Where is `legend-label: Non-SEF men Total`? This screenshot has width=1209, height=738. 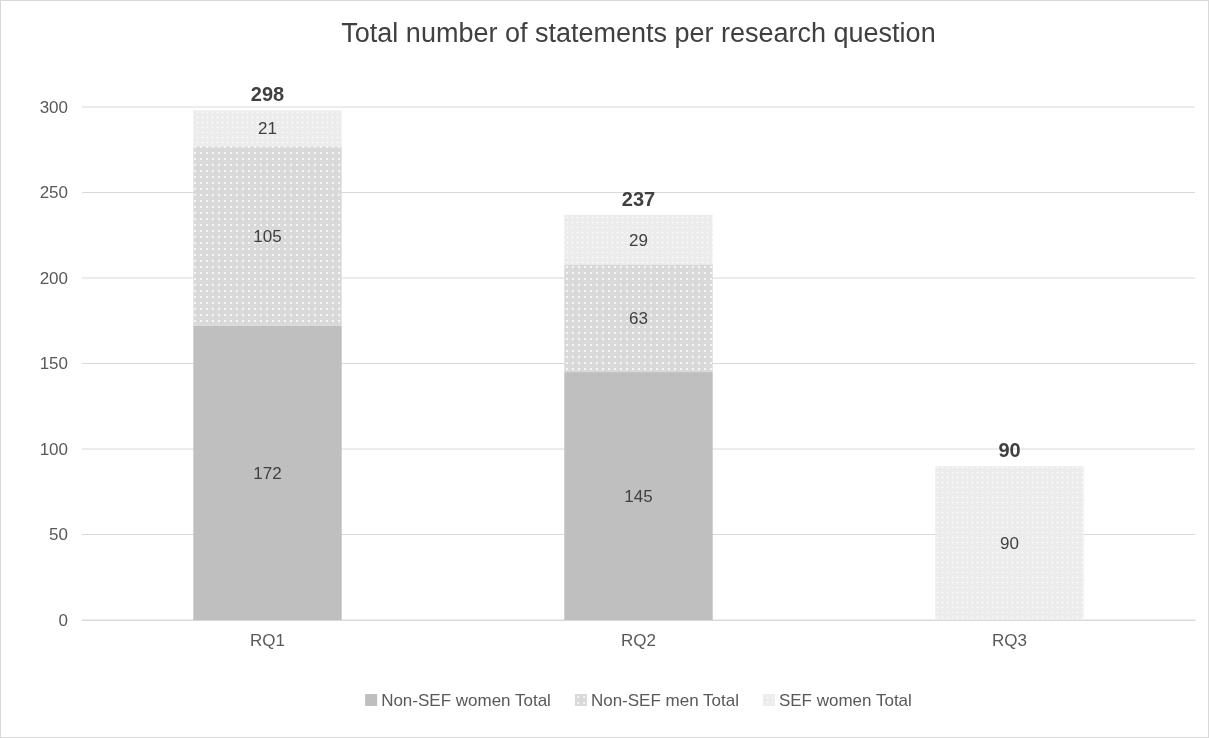 legend-label: Non-SEF men Total is located at coordinates (664, 700).